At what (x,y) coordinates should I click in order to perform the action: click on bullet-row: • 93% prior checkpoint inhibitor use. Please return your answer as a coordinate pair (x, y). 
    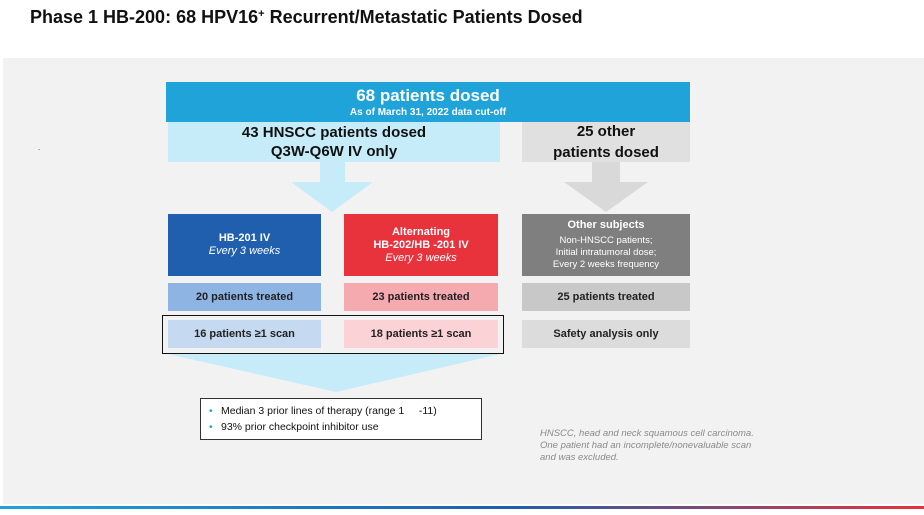
    Looking at the image, I should click on (341, 427).